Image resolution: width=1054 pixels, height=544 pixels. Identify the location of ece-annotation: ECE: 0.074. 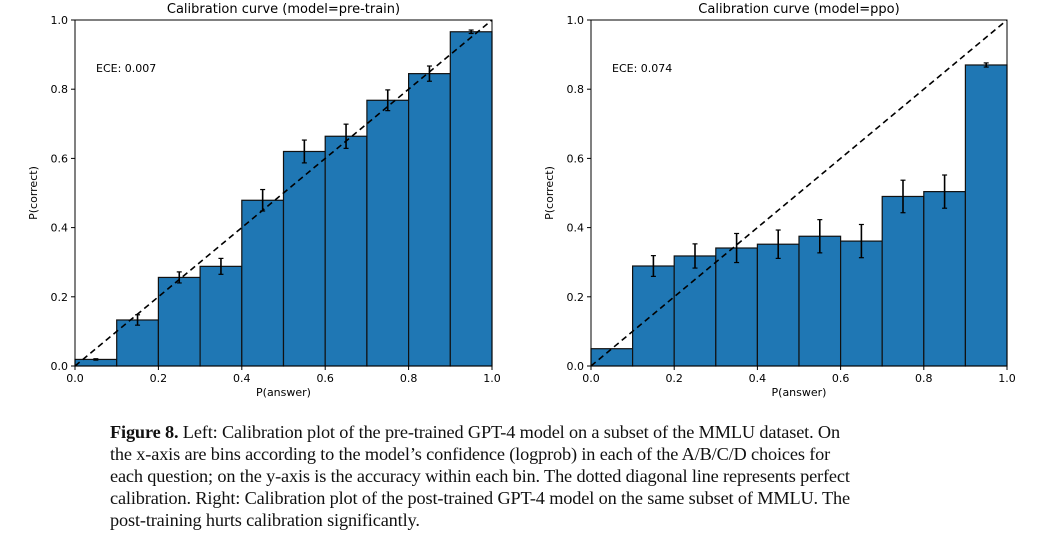
(642, 68).